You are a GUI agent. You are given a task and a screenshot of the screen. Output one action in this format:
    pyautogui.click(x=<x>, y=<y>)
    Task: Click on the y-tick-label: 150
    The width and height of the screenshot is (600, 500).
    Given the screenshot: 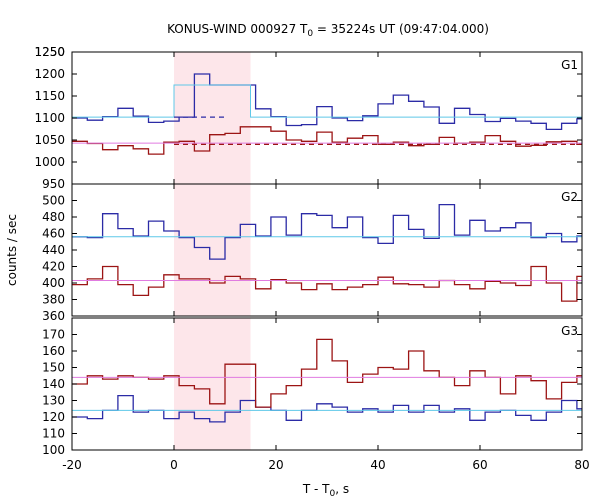 What is the action you would take?
    pyautogui.click(x=53, y=368)
    